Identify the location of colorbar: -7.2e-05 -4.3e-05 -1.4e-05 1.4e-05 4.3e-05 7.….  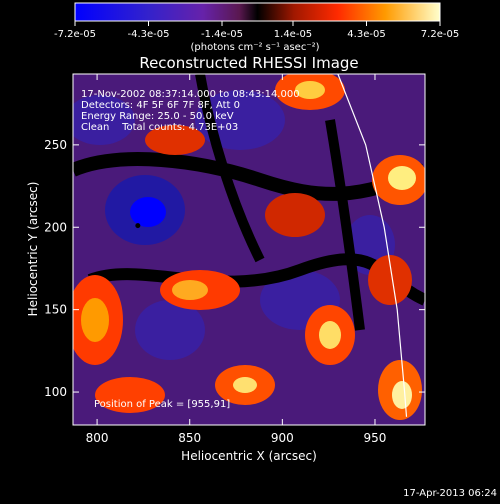
(256, 27).